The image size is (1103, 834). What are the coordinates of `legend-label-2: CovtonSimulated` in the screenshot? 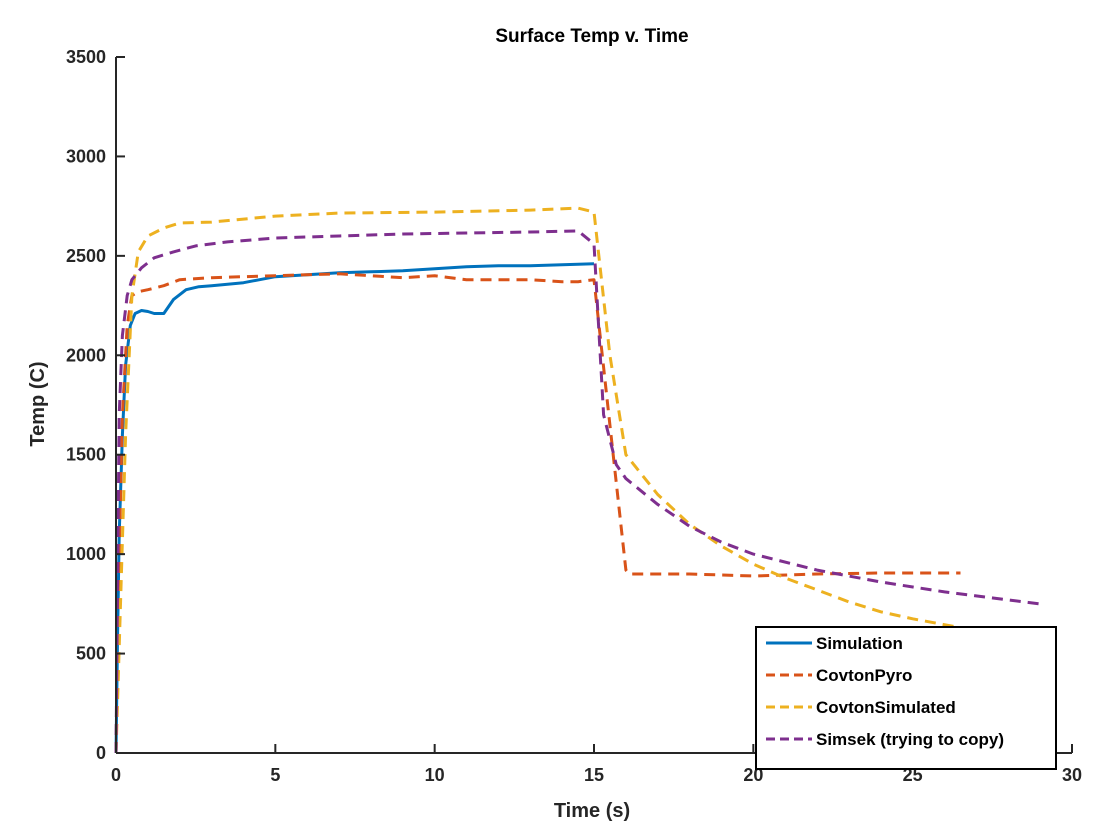 It's located at (886, 707).